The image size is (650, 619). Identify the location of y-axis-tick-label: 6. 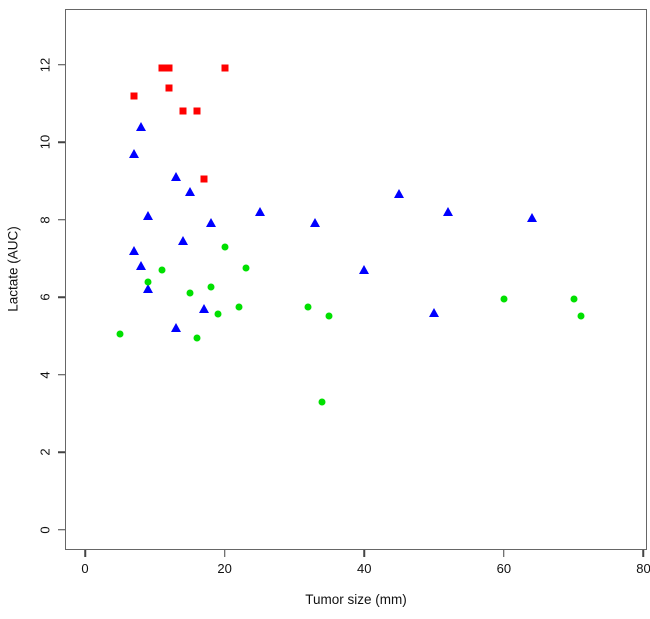
(45, 297).